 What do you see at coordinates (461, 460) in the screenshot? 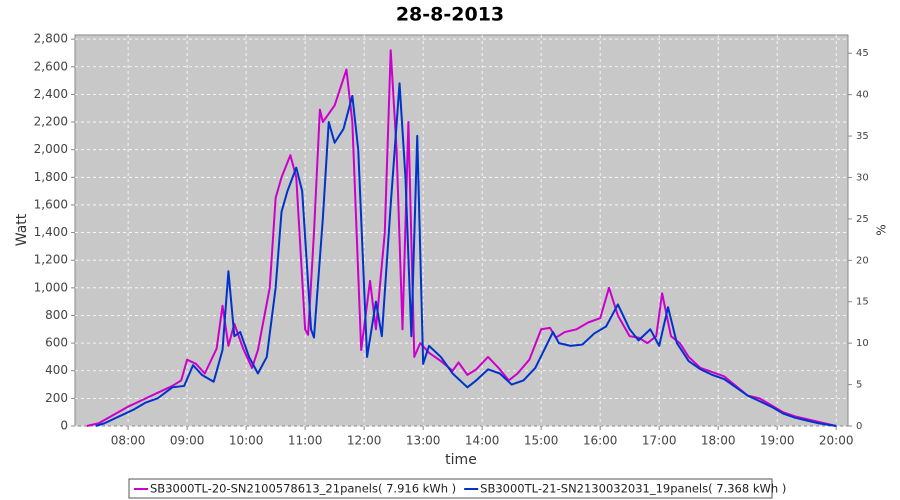
I see `x-axis-label: time` at bounding box center [461, 460].